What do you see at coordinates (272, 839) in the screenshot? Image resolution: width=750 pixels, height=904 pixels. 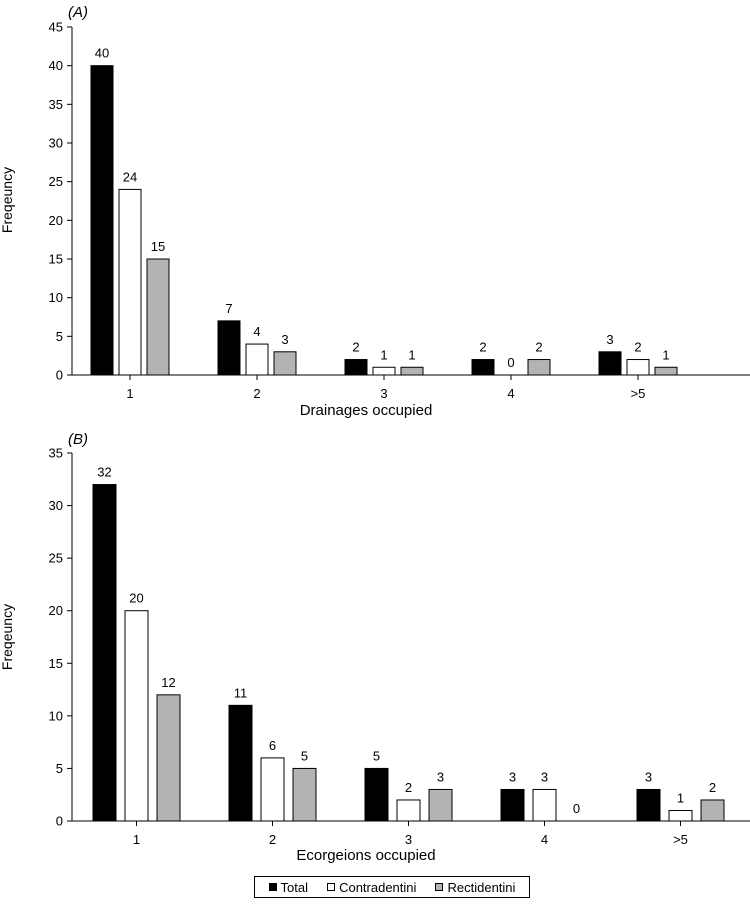 I see `x-tick-label-b: 2` at bounding box center [272, 839].